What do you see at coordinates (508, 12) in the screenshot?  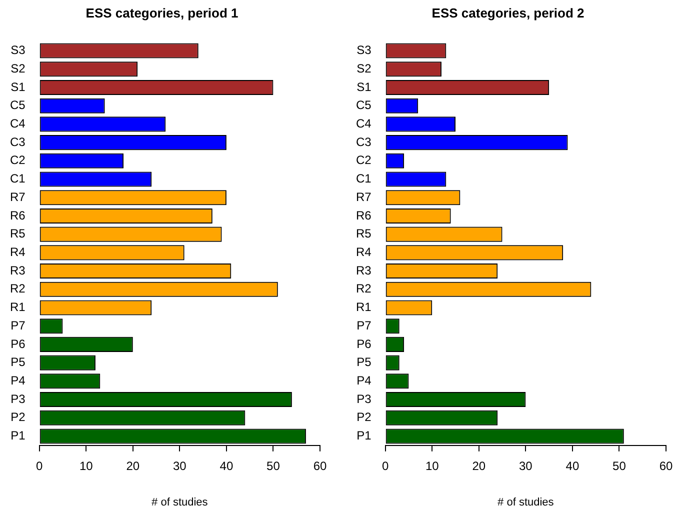 I see `chart-title: ESS categories, period 2` at bounding box center [508, 12].